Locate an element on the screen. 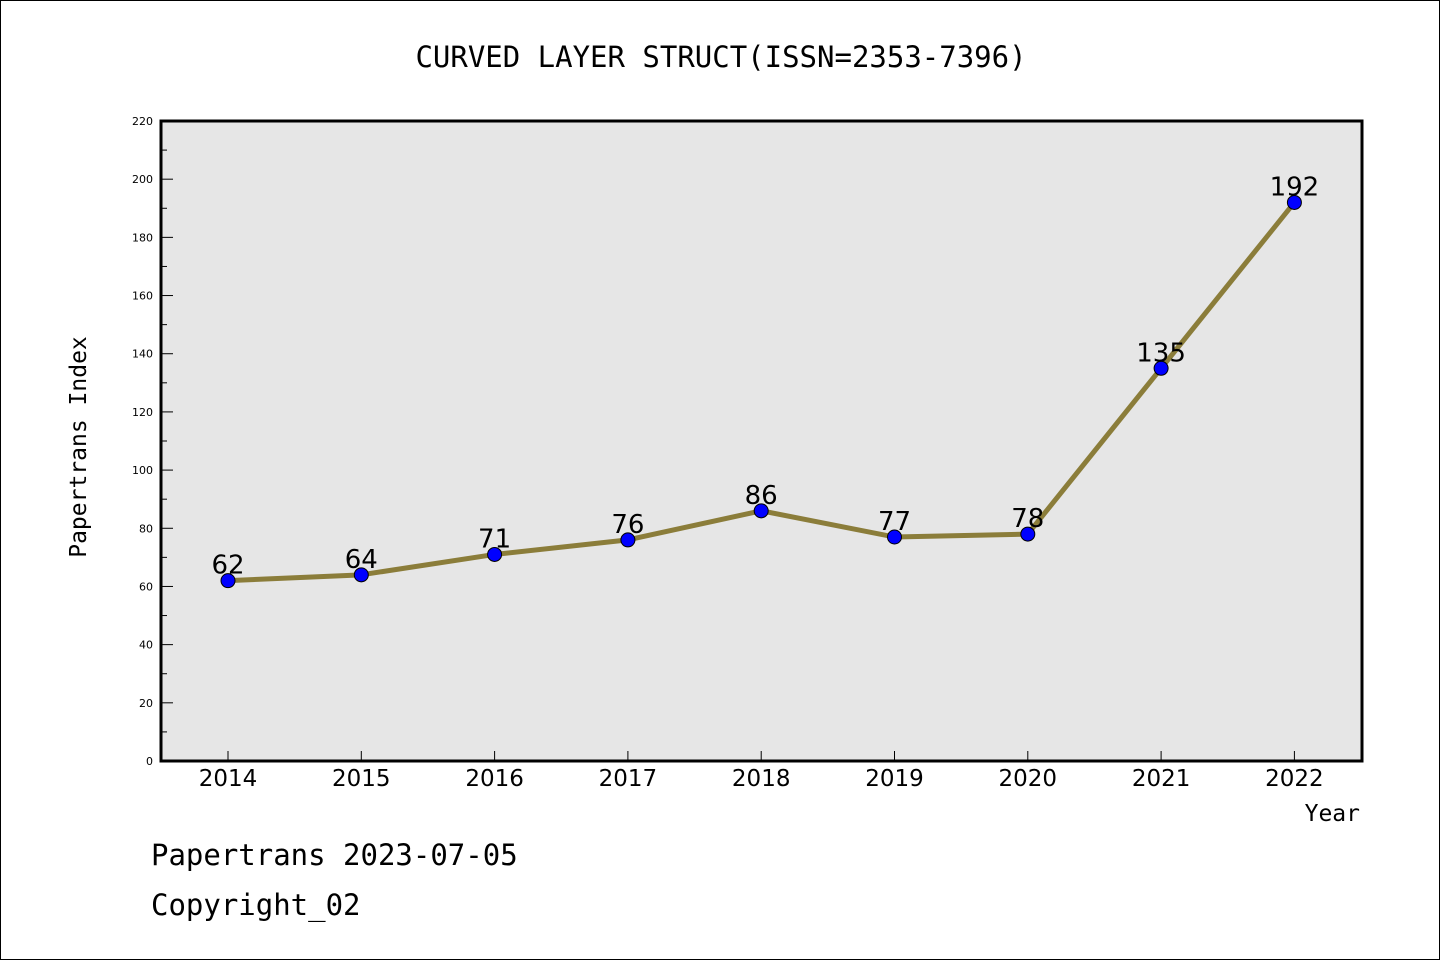 The image size is (1440, 961). y-tick-label: 0 is located at coordinates (149, 761).